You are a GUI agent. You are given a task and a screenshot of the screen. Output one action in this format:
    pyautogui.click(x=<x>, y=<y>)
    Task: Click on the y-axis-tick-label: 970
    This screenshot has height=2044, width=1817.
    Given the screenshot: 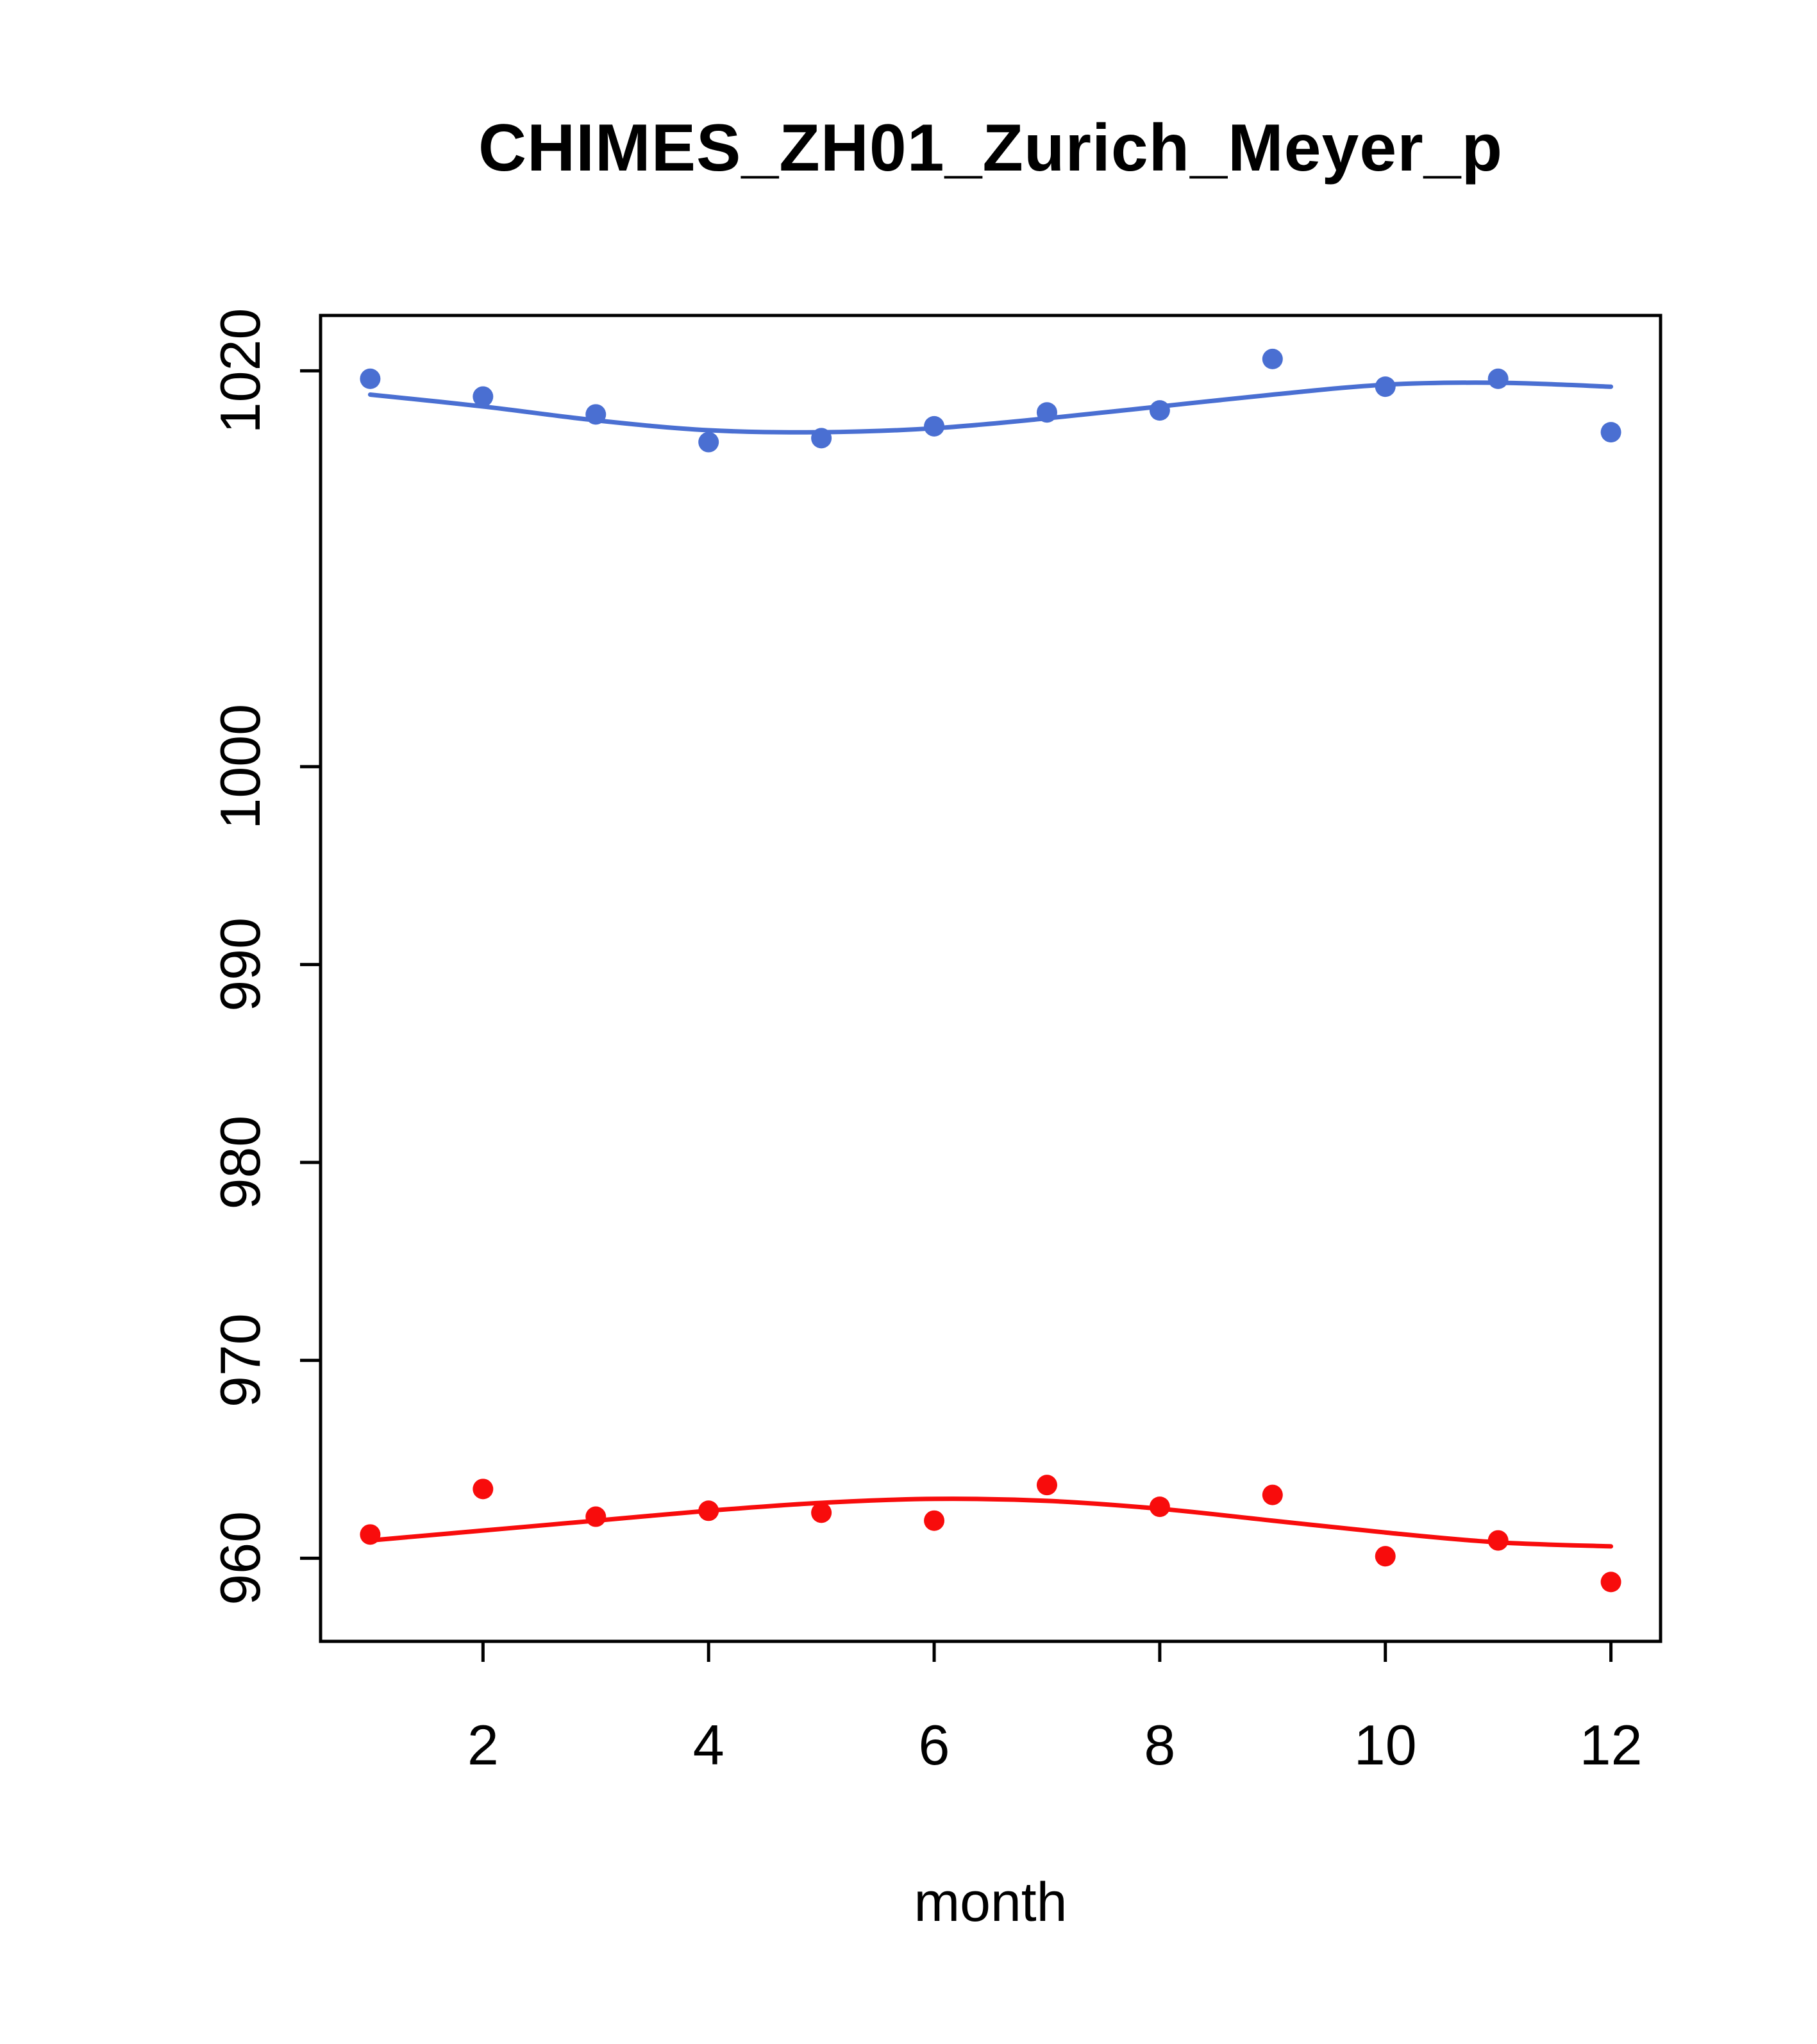 What is the action you would take?
    pyautogui.click(x=240, y=1360)
    